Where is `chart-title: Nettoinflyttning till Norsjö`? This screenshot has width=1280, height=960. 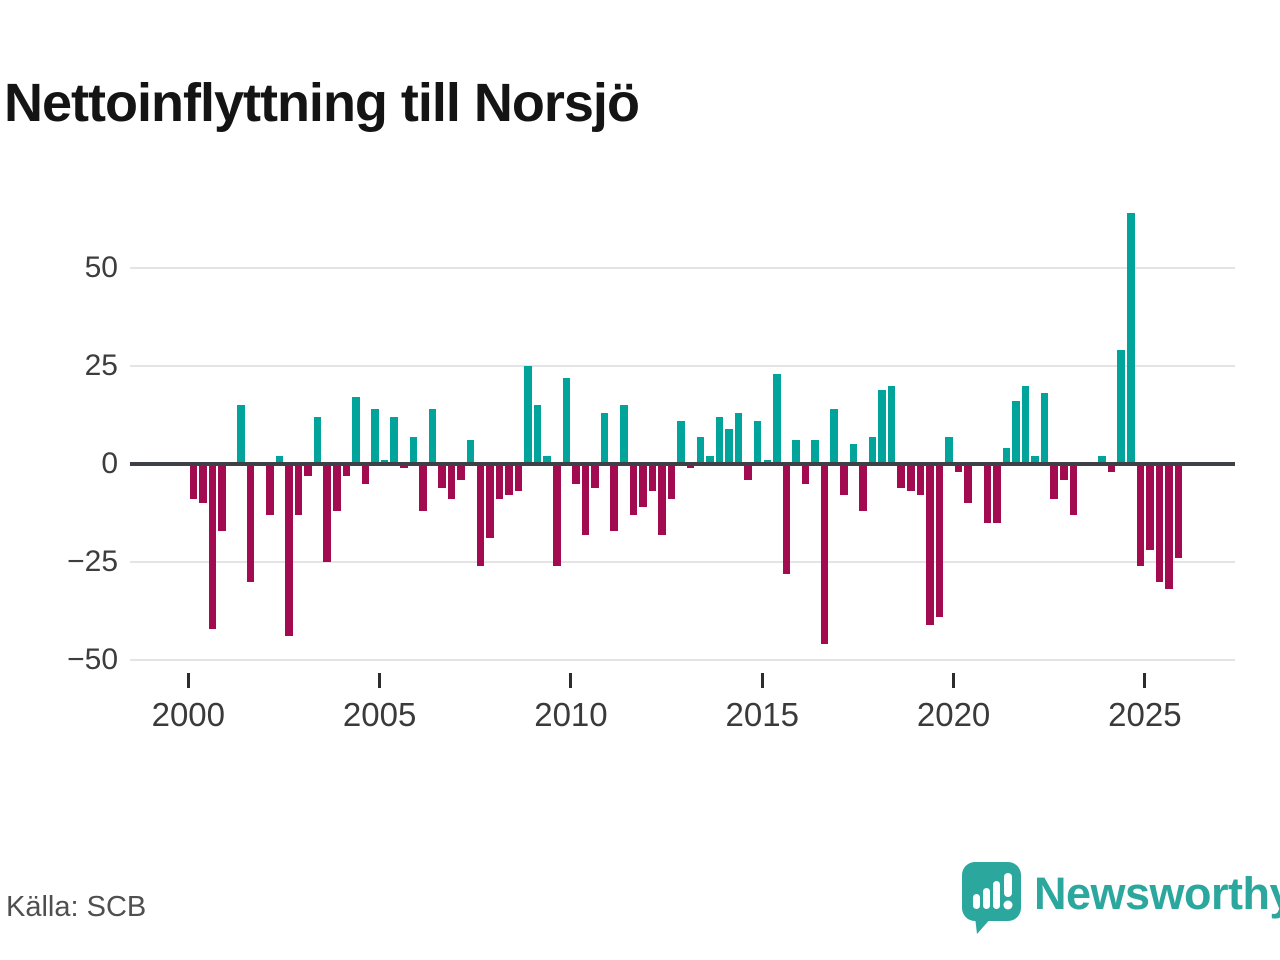 chart-title: Nettoinflyttning till Norsjö is located at coordinates (322, 103).